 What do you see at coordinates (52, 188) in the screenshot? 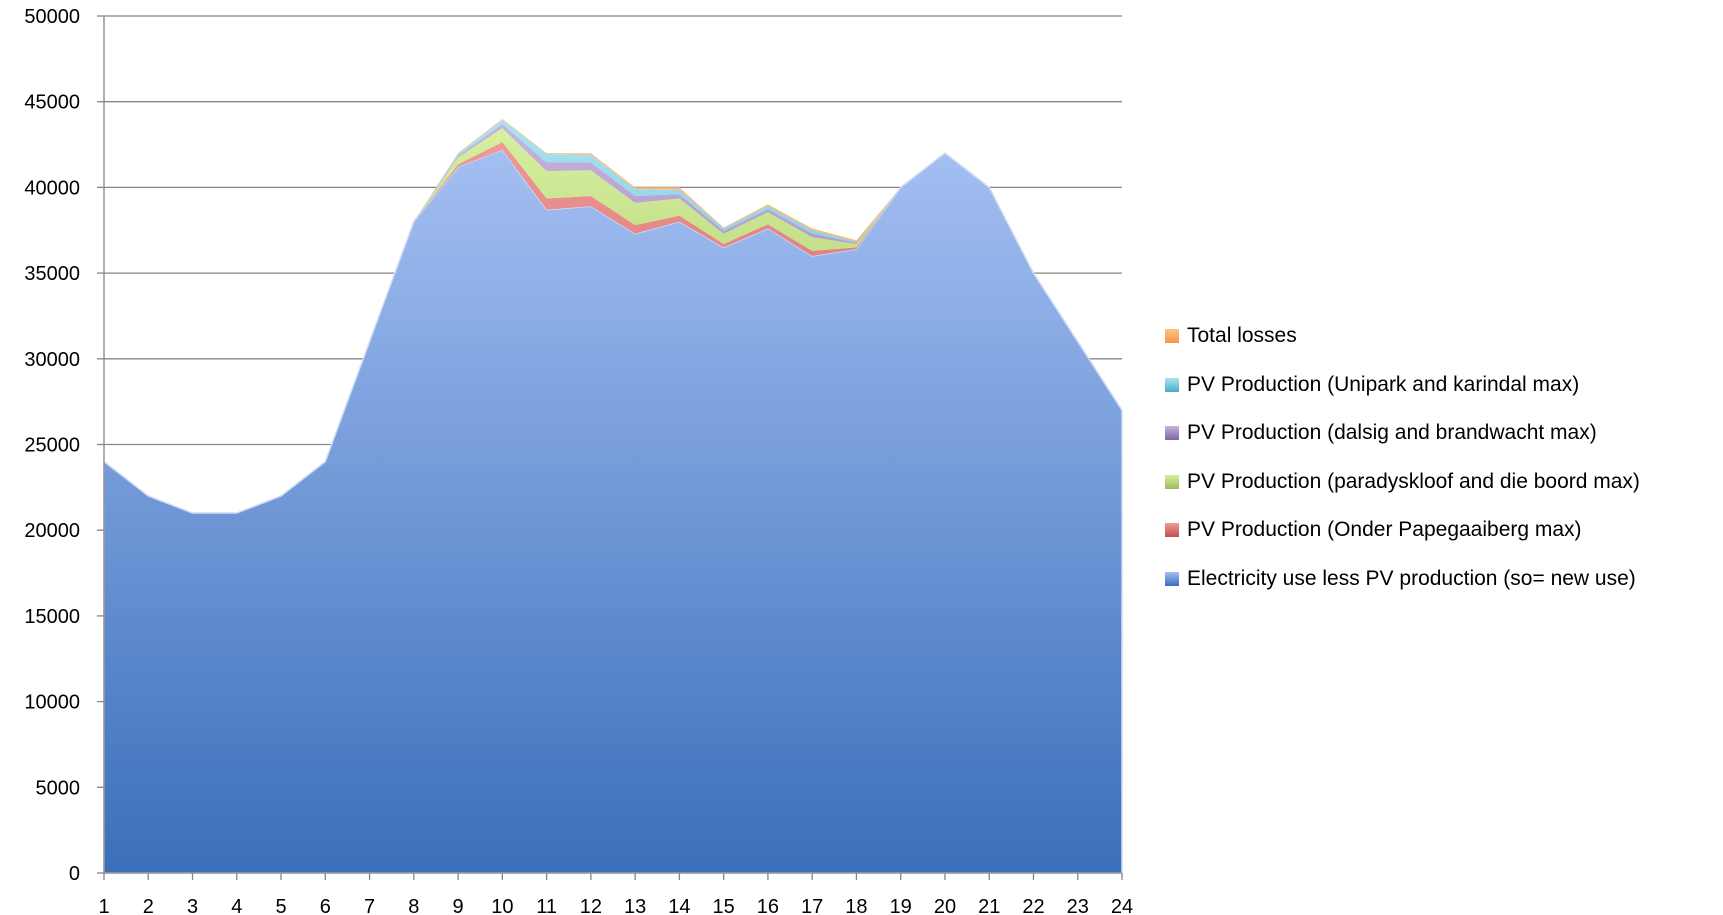
I see `y-tick-label: 40000` at bounding box center [52, 188].